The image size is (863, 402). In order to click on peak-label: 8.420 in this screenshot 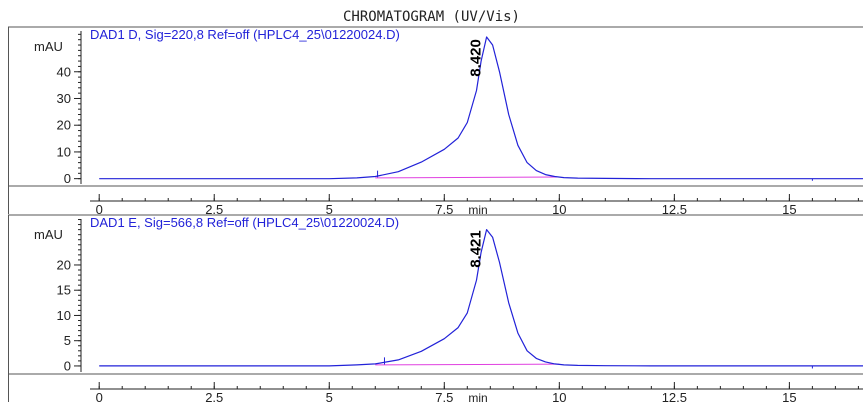, I will do `click(476, 58)`.